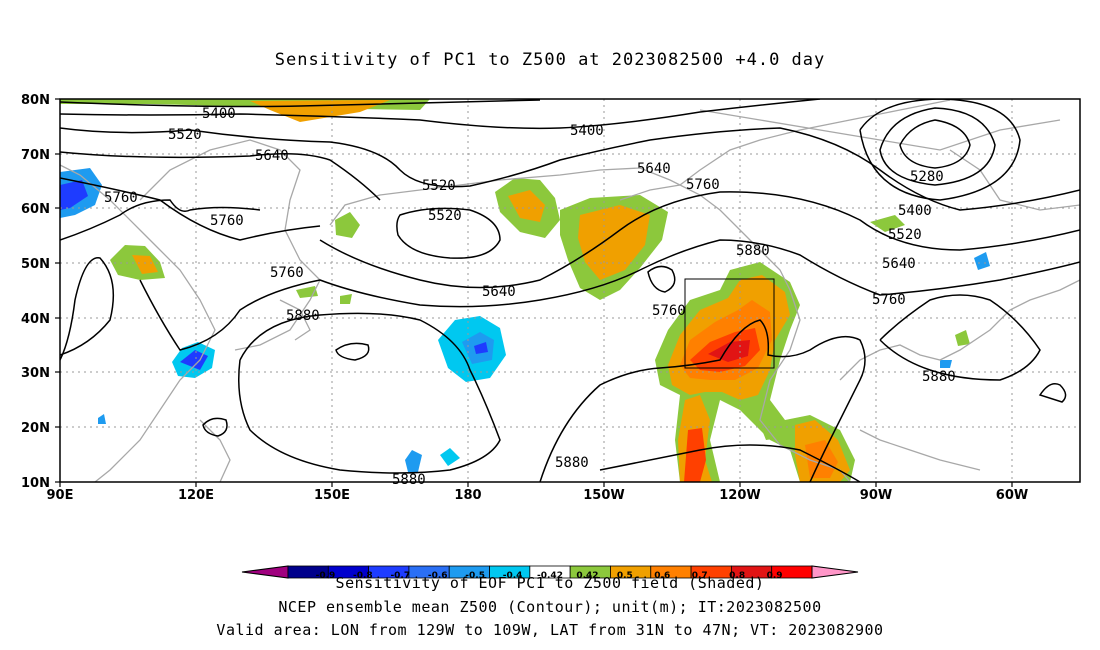 Image resolution: width=1100 pixels, height=650 pixels. Describe the element at coordinates (587, 576) in the screenshot. I see `colorbar-tick-label: 0.42` at that location.